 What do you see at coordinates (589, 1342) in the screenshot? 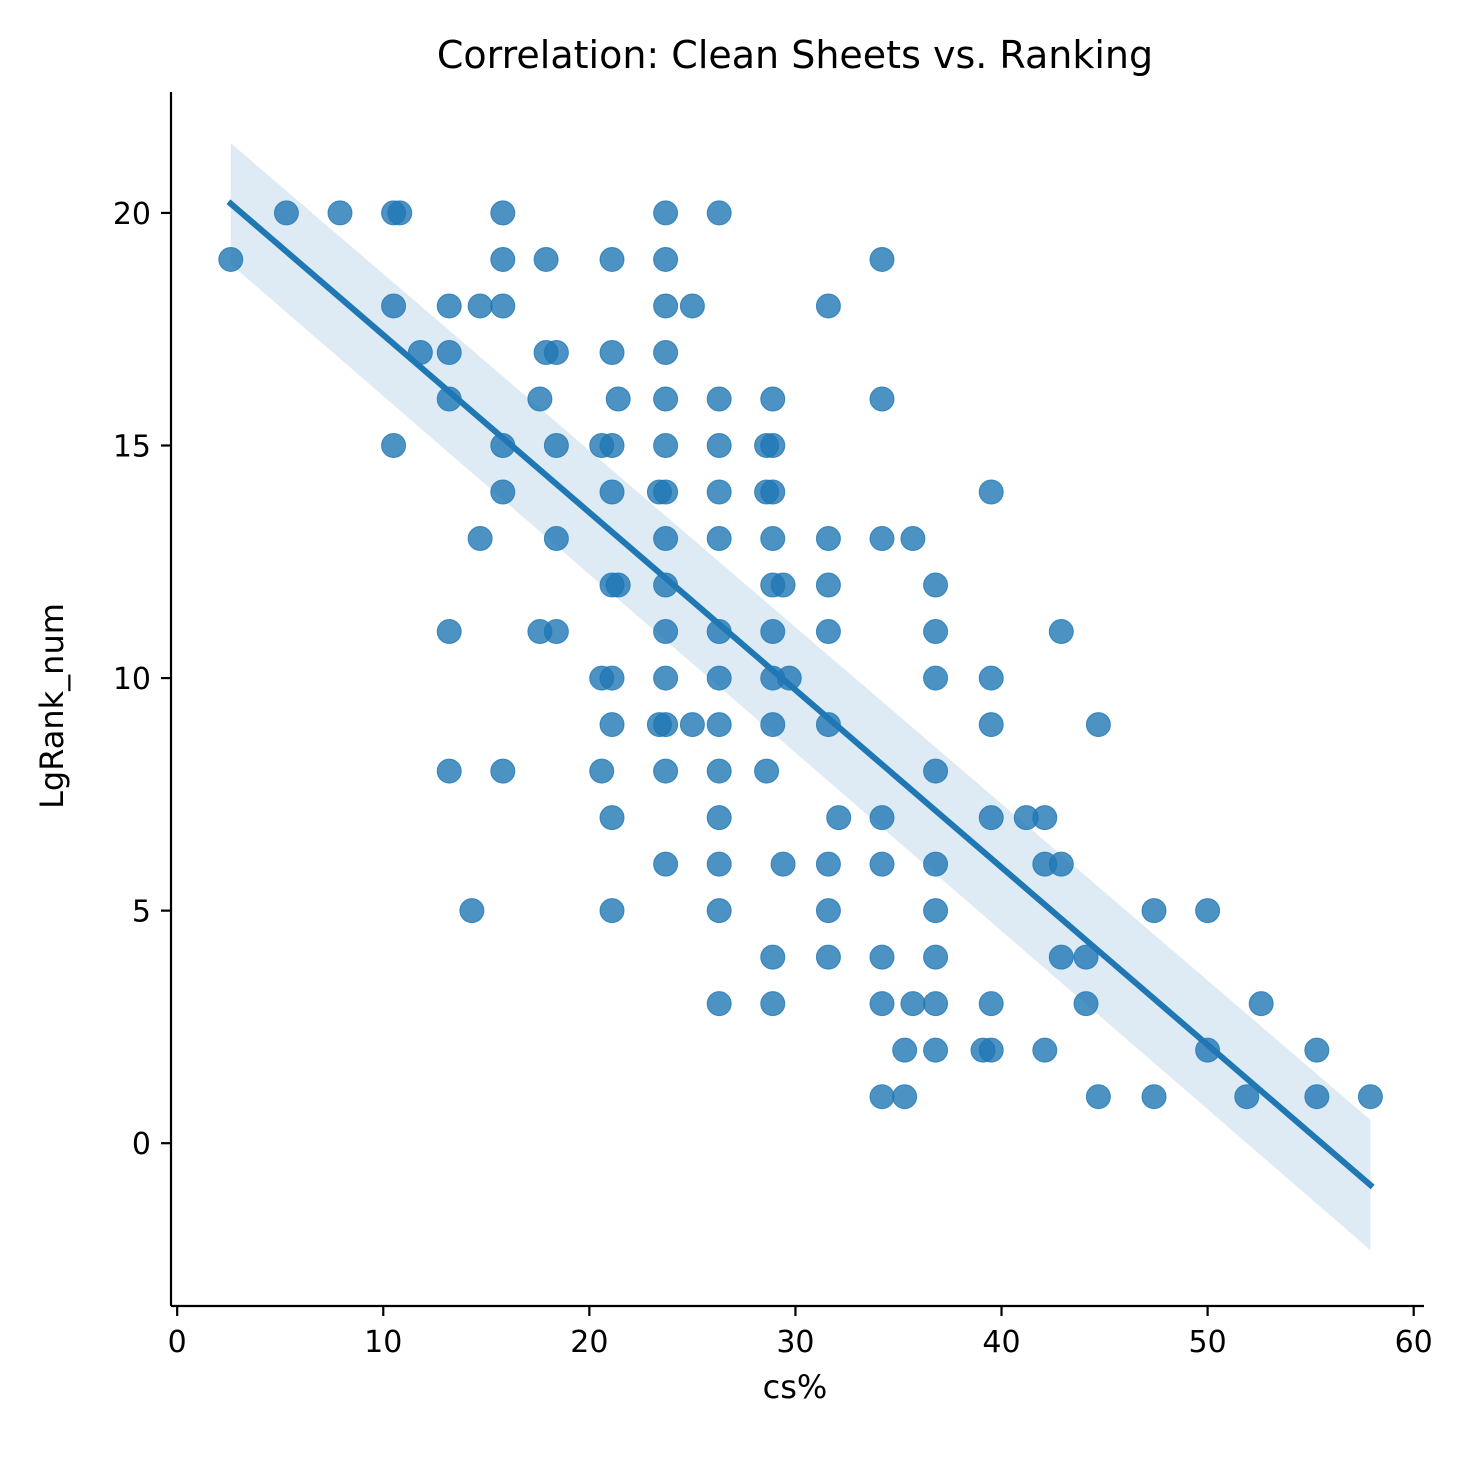
I see `x-tick-label: 20` at bounding box center [589, 1342].